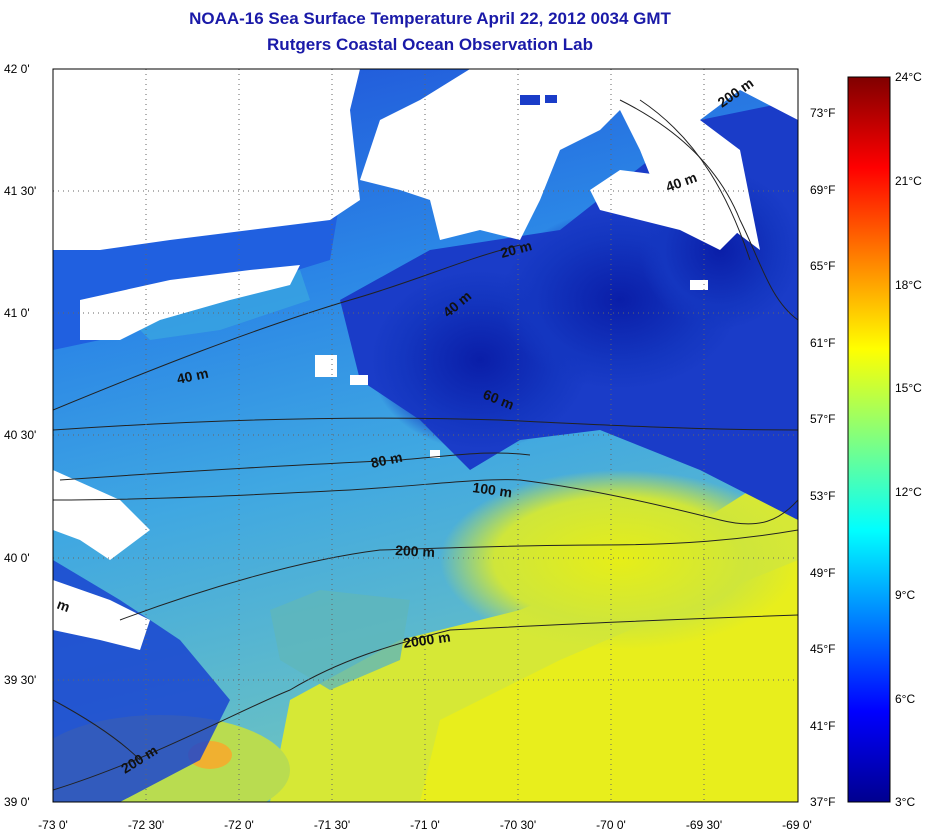  What do you see at coordinates (493, 489) in the screenshot?
I see `contour-label: 100 m` at bounding box center [493, 489].